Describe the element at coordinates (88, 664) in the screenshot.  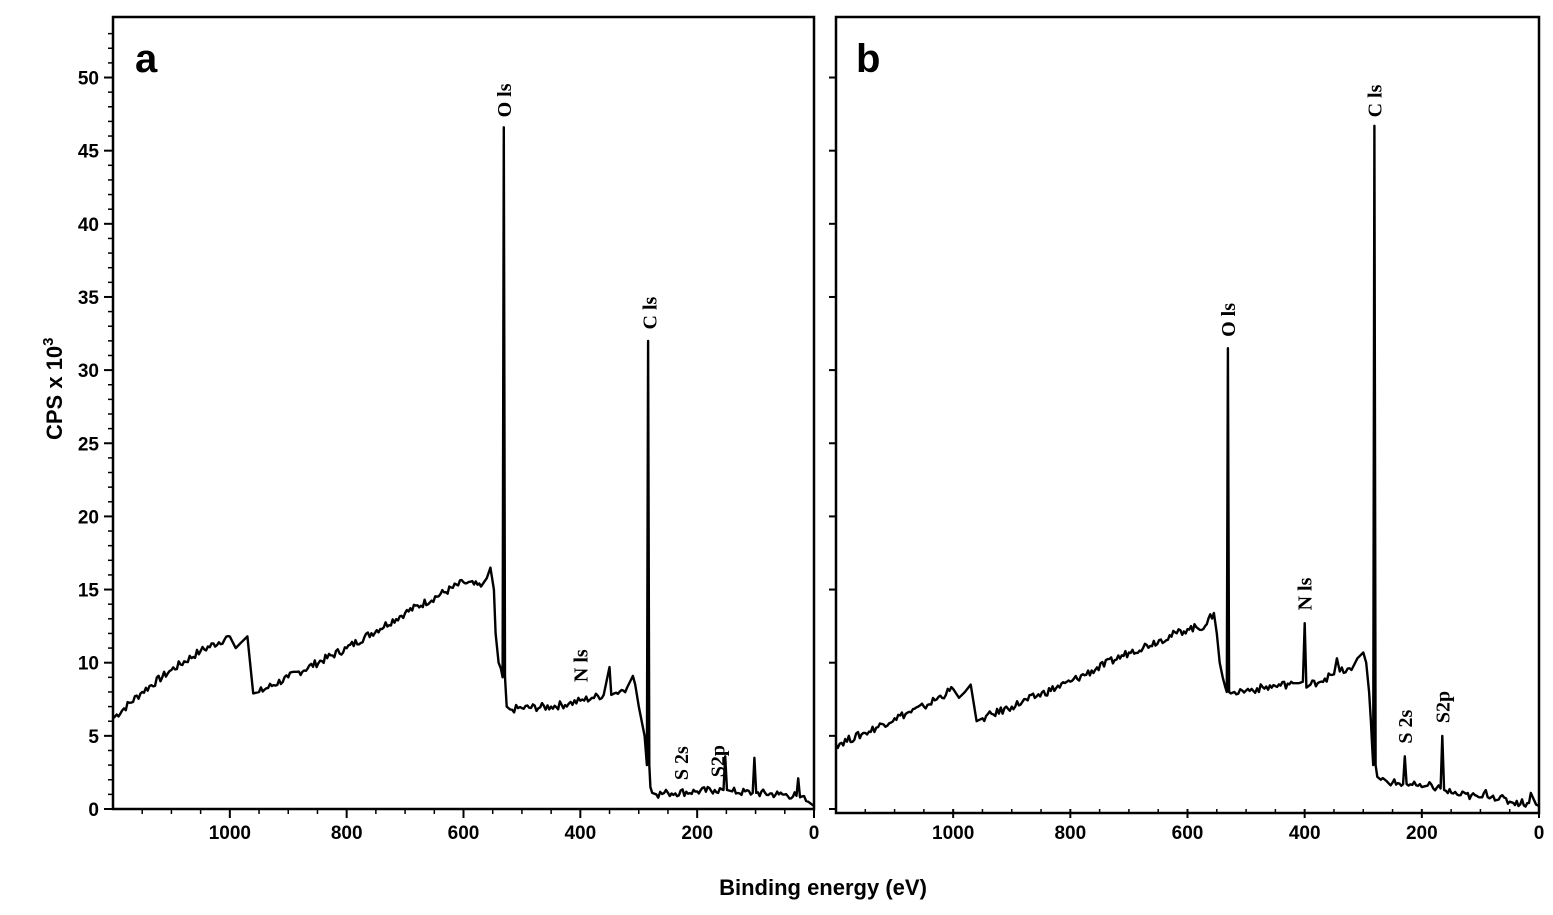
I see `y-tick-label: 10` at that location.